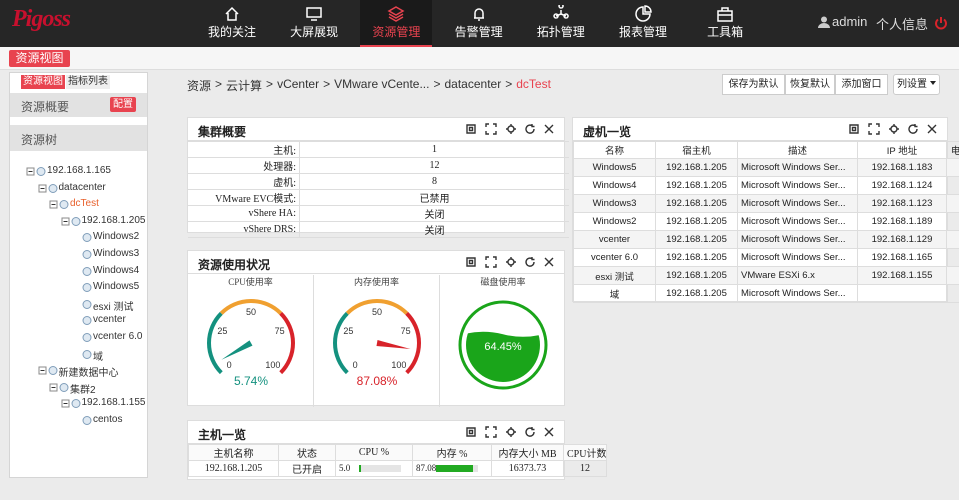 The width and height of the screenshot is (959, 500). I want to click on tree-node: esxi 测试, so click(78, 305).